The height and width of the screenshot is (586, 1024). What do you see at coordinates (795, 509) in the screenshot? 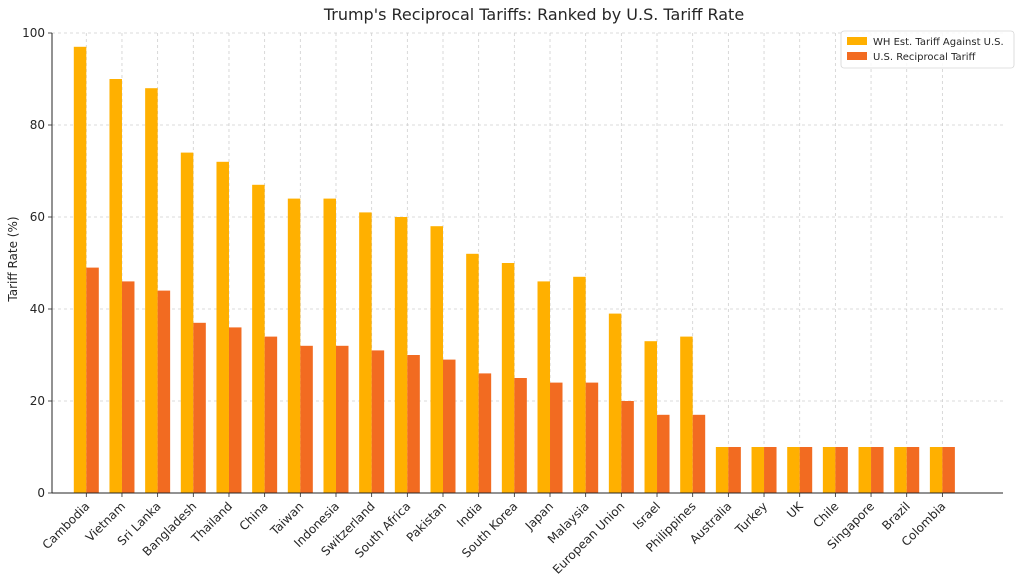
I see `x-tick-label: UK` at bounding box center [795, 509].